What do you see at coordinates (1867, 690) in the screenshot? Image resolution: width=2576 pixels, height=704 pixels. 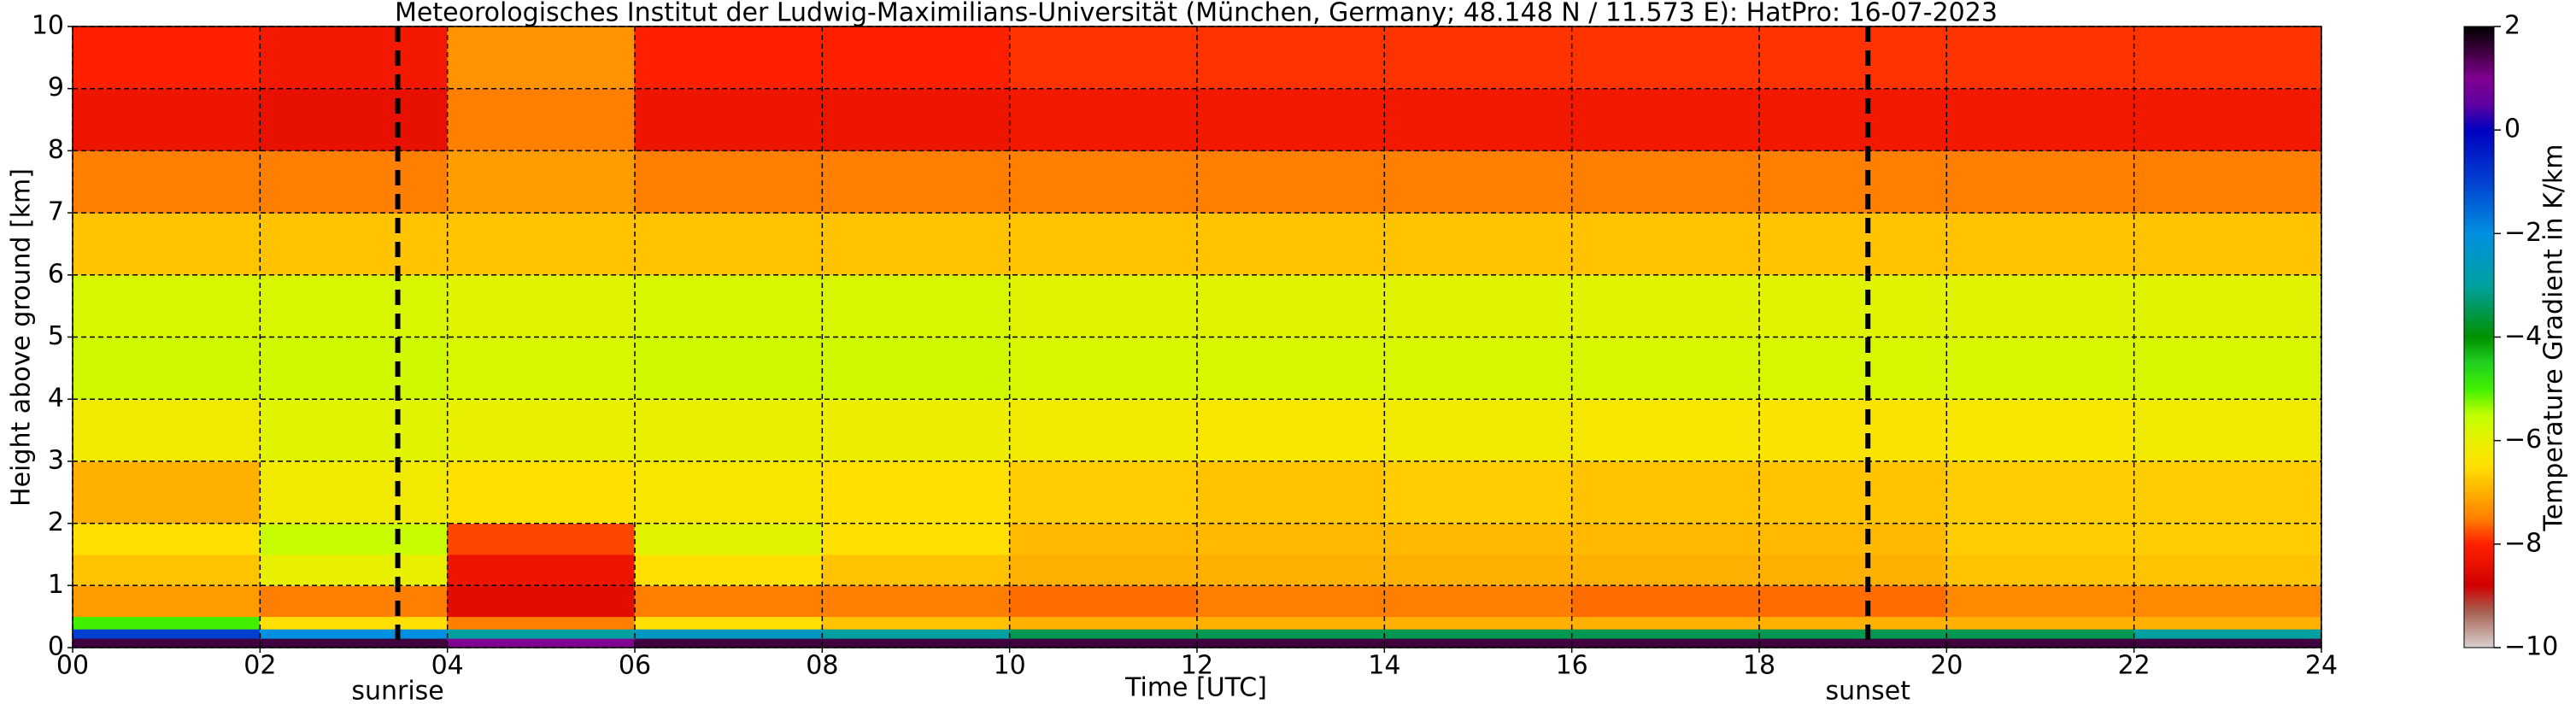 I see `annotation-label: sunset` at bounding box center [1867, 690].